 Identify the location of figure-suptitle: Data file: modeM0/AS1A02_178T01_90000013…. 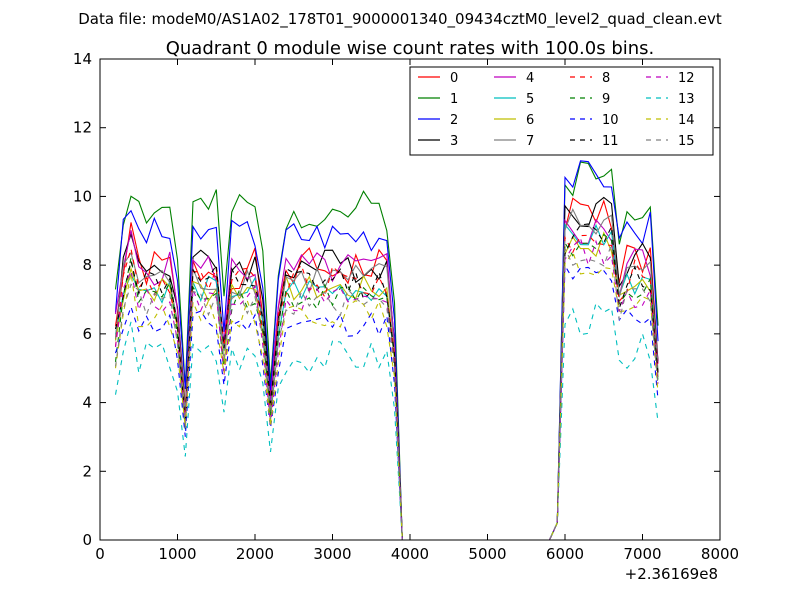
(400, 19).